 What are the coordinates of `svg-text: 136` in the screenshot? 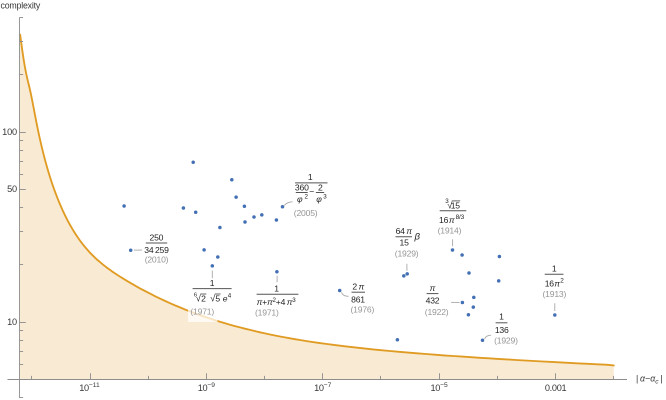 It's located at (502, 330).